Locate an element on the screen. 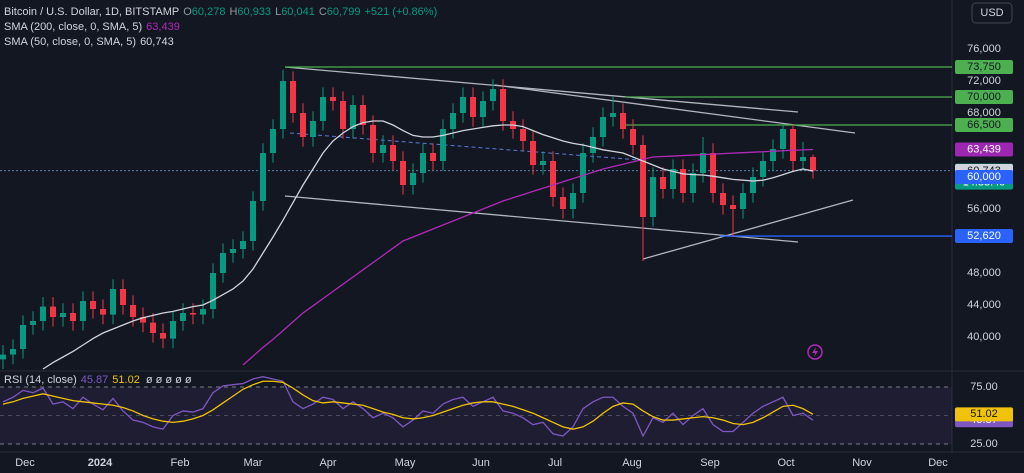 The height and width of the screenshot is (473, 1024). alert-icon is located at coordinates (815, 352).